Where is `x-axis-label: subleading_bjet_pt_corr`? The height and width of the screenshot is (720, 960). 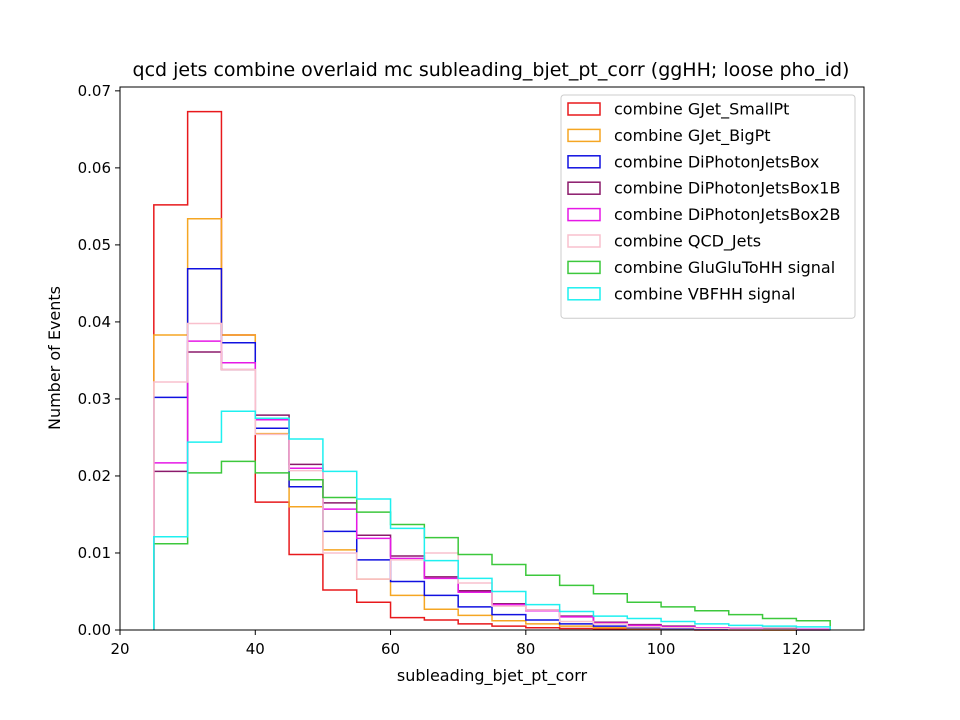 x-axis-label: subleading_bjet_pt_corr is located at coordinates (492, 676).